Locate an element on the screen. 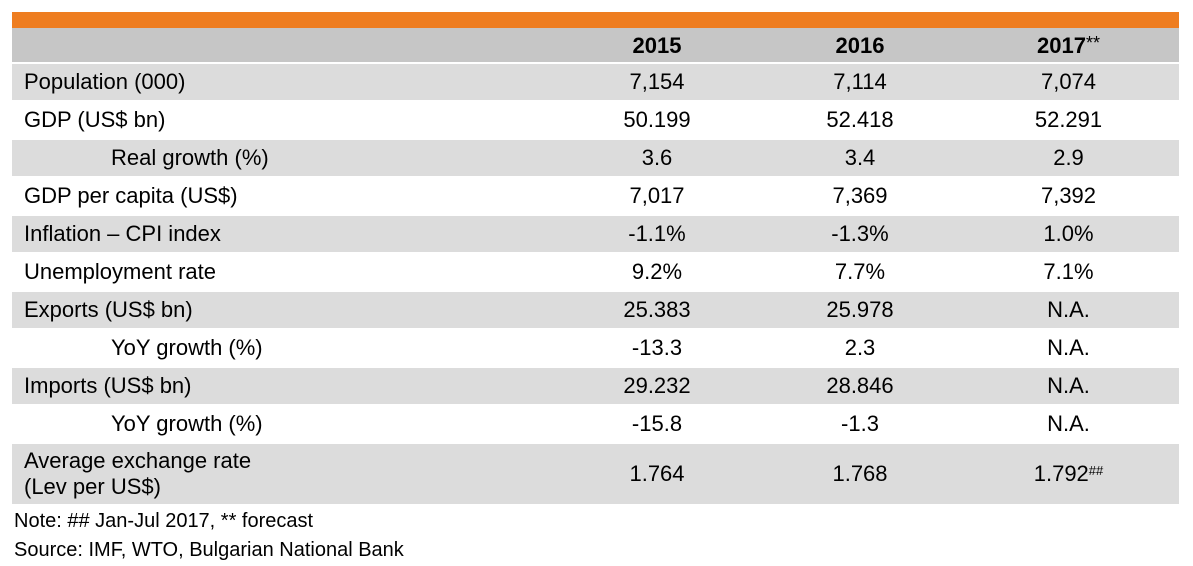  table-row: YoY growth (%) -15.8 -1.3 N.A. is located at coordinates (595, 424).